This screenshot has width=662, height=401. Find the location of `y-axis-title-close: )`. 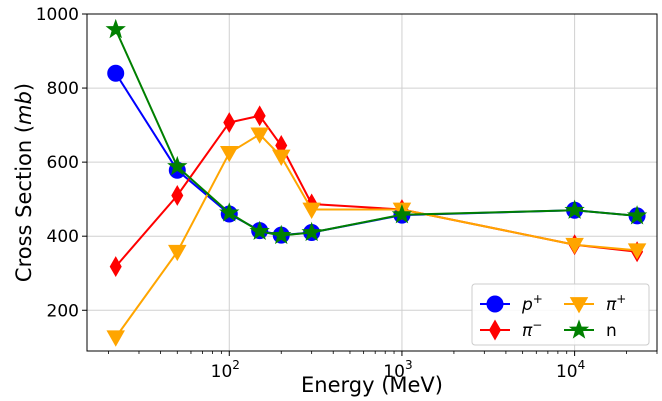

y-axis-title-close: ) is located at coordinates (24, 87).